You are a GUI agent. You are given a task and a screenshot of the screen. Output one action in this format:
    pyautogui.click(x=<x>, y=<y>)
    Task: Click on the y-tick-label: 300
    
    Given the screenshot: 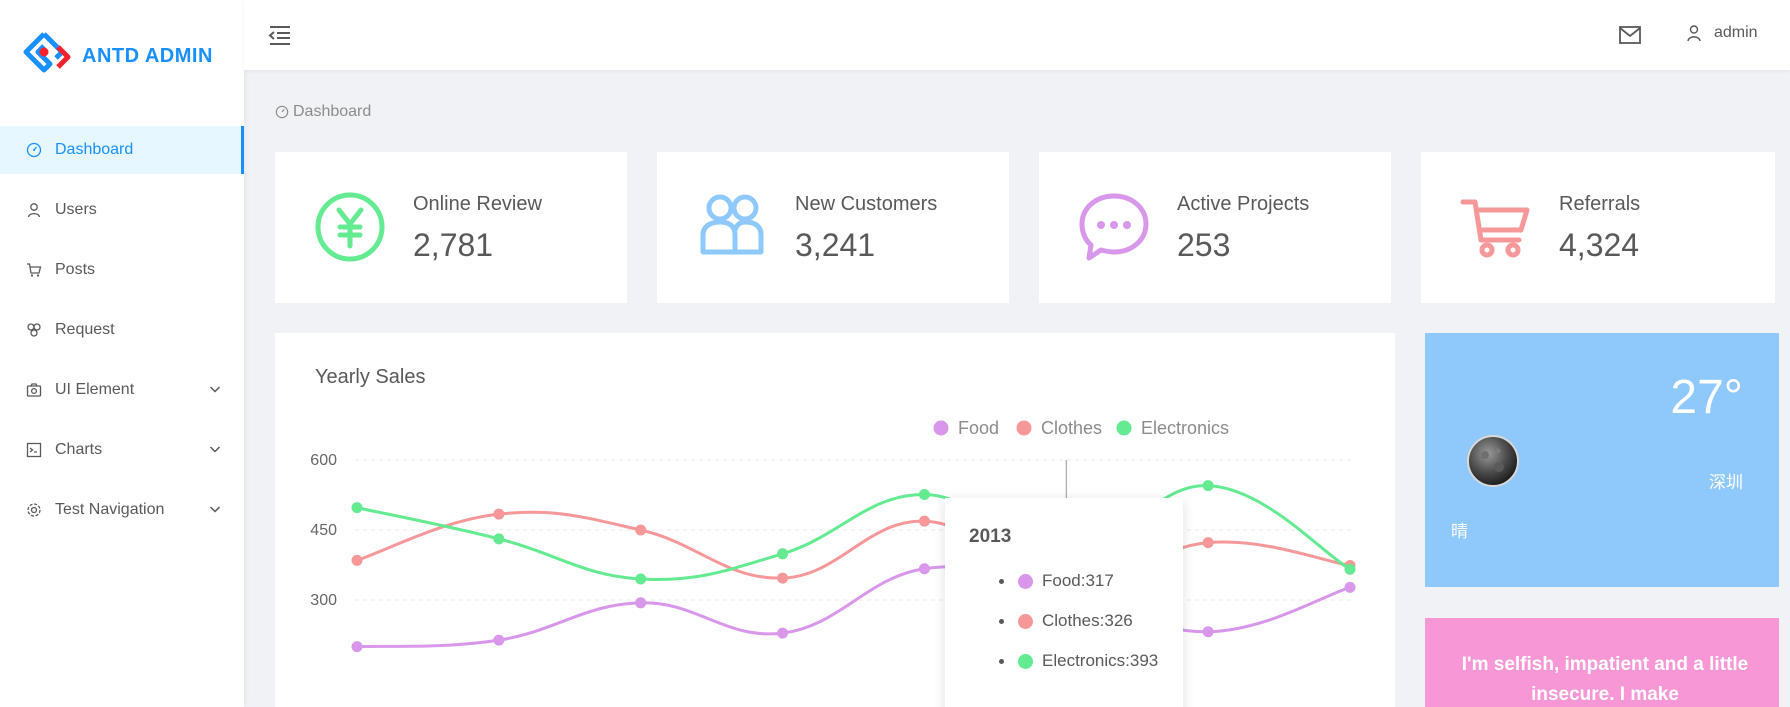 What is the action you would take?
    pyautogui.click(x=323, y=600)
    